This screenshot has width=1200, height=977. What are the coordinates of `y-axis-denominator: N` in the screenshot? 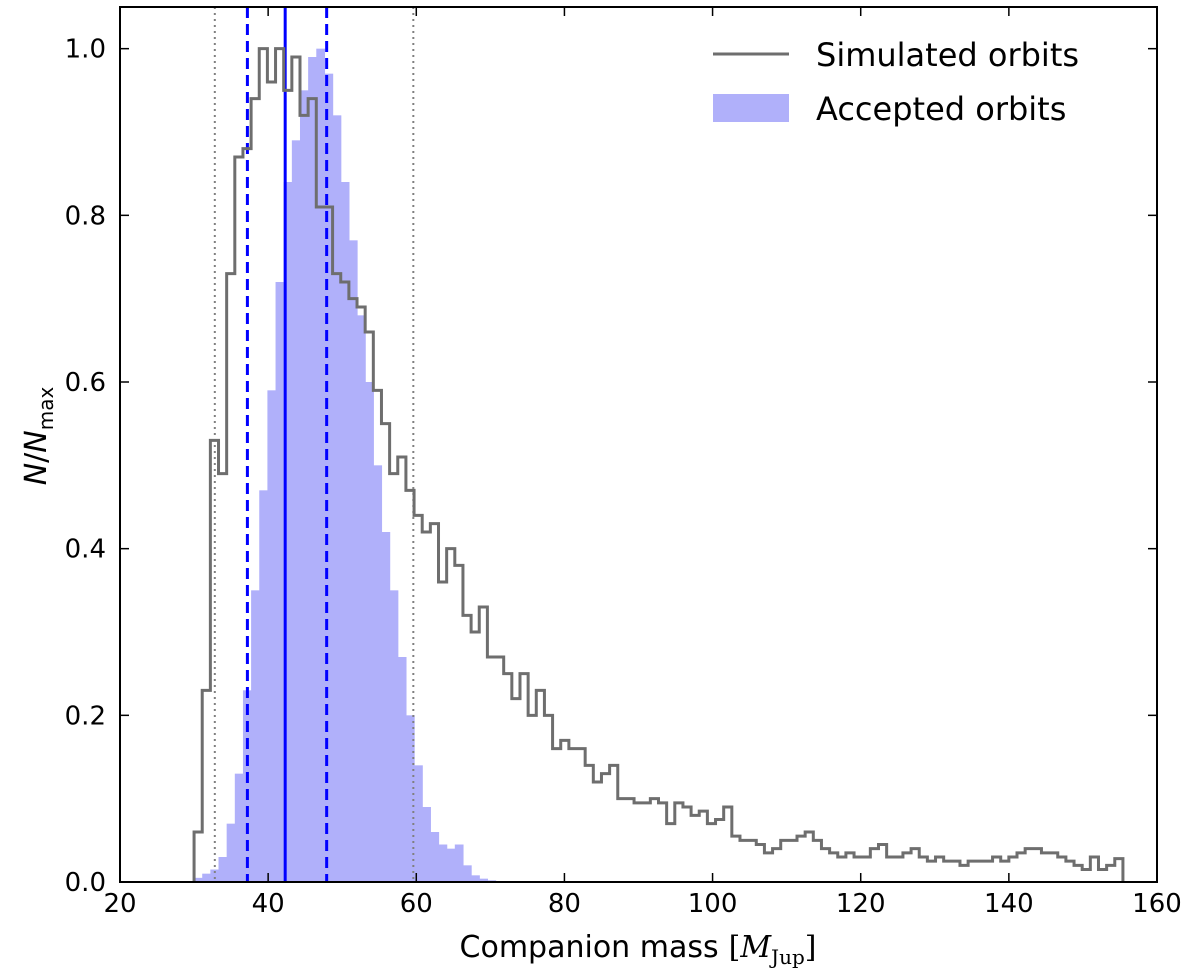 It's located at (36, 441).